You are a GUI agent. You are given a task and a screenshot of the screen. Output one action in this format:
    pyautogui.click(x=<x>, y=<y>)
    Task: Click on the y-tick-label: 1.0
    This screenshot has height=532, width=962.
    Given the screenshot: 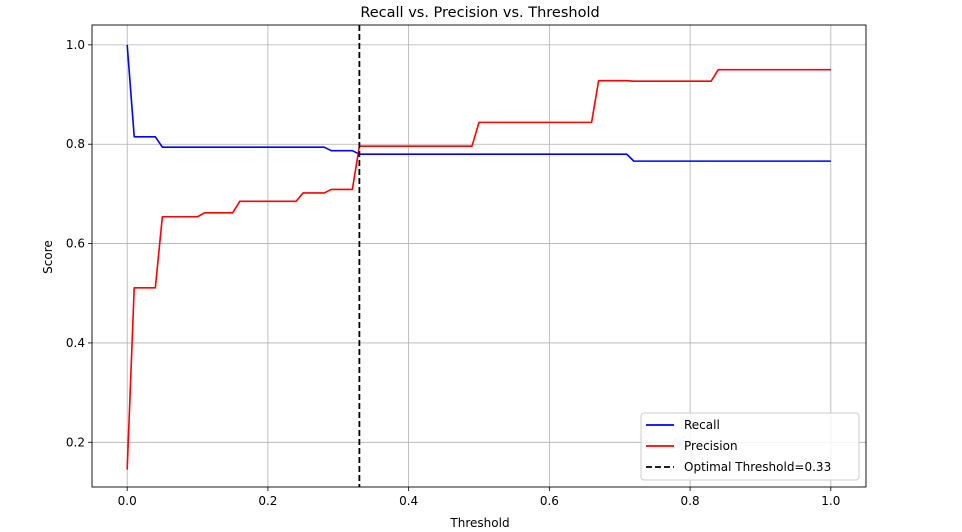 What is the action you would take?
    pyautogui.click(x=75, y=45)
    